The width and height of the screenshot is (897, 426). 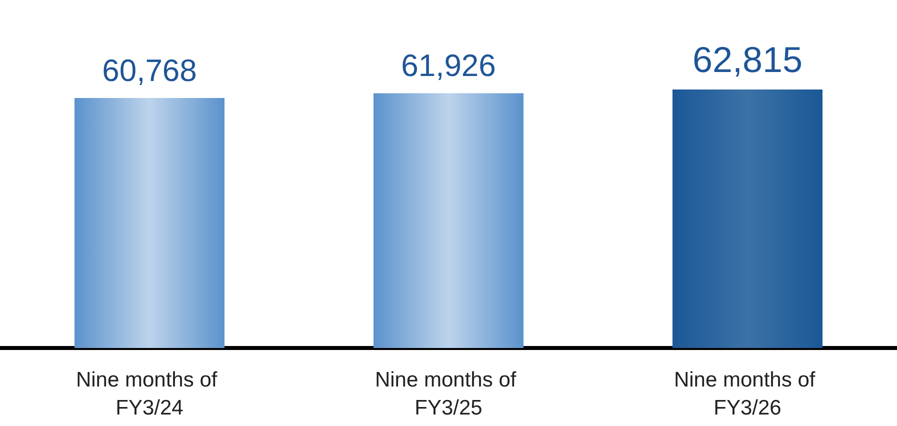 I want to click on data-label: 60,768, so click(x=149, y=70).